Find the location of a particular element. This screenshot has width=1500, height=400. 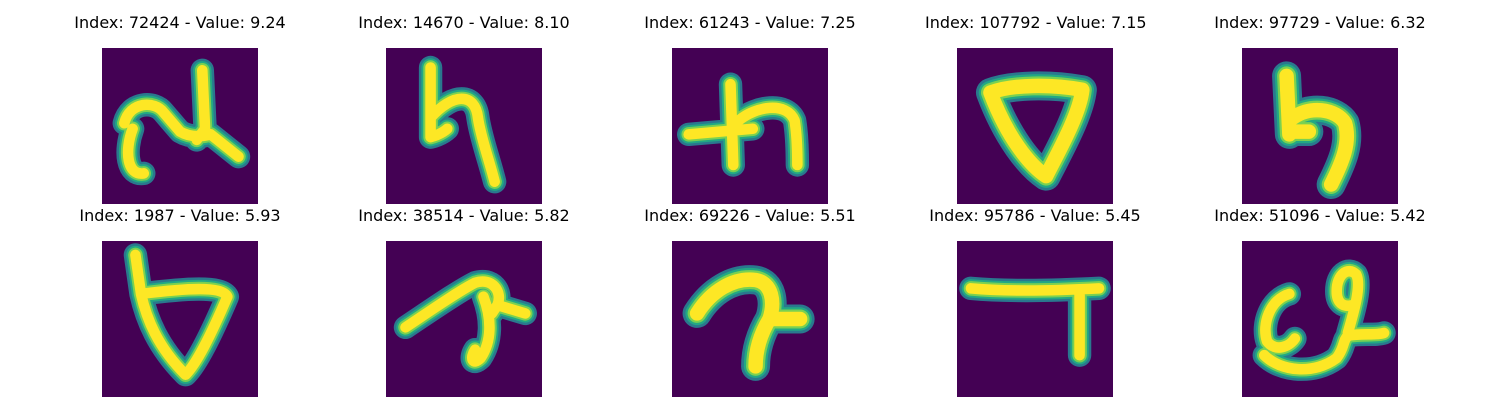

glyph-panel: Index: 72424 - Value: 9.24 is located at coordinates (180, 108).